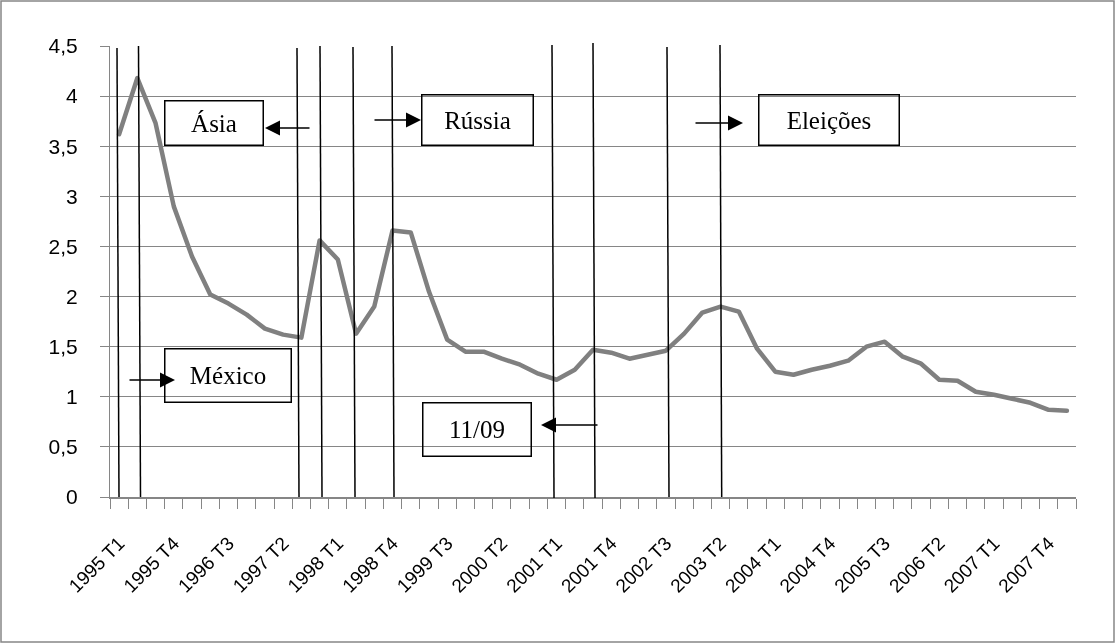 This screenshot has height=643, width=1115. What do you see at coordinates (228, 375) in the screenshot?
I see `annotation: México` at bounding box center [228, 375].